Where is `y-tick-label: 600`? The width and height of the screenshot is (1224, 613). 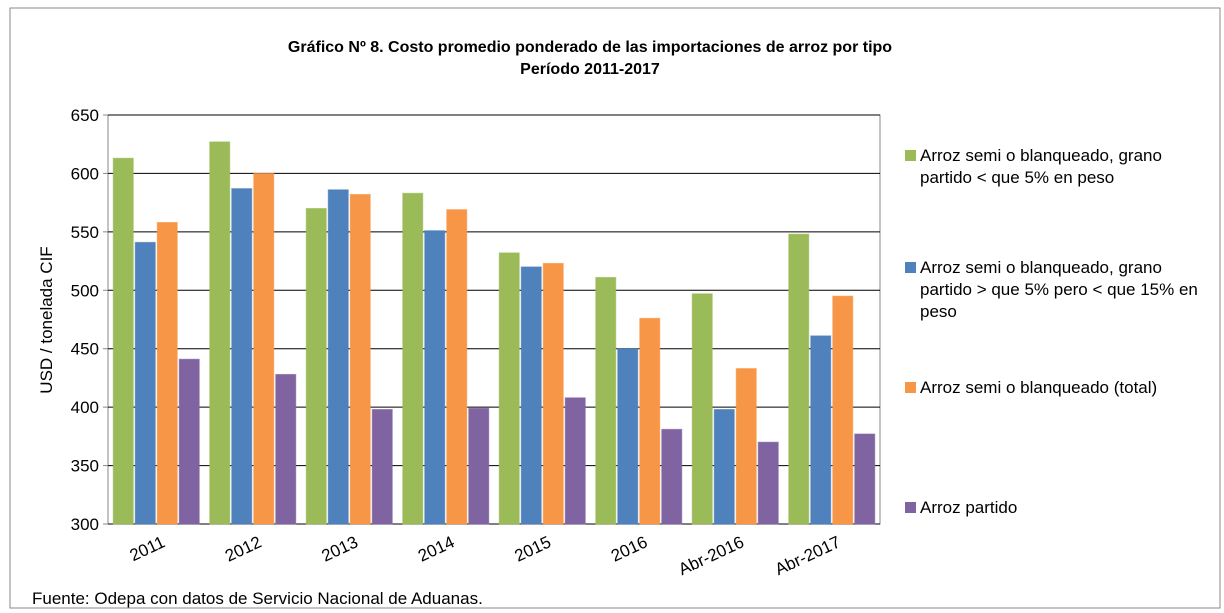 y-tick-label: 600 is located at coordinates (85, 173).